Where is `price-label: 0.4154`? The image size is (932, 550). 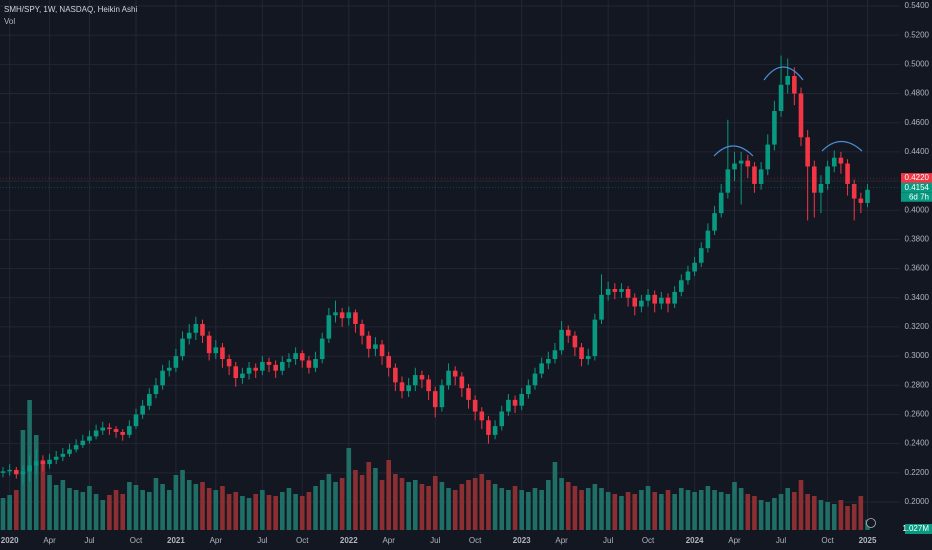
price-label: 0.4154 is located at coordinates (917, 187).